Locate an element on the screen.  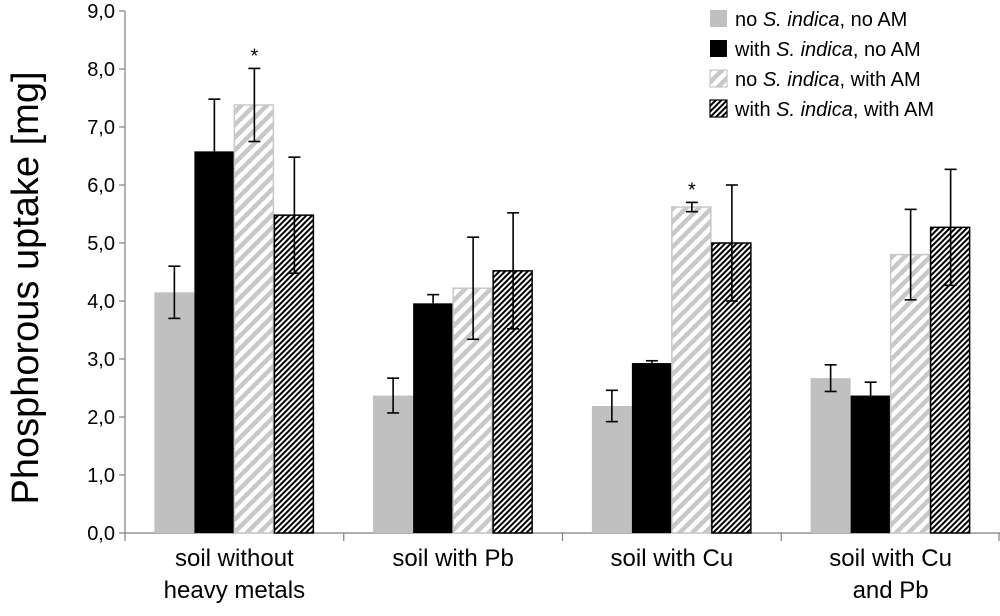
x-tick-label: soil without is located at coordinates (234, 558).